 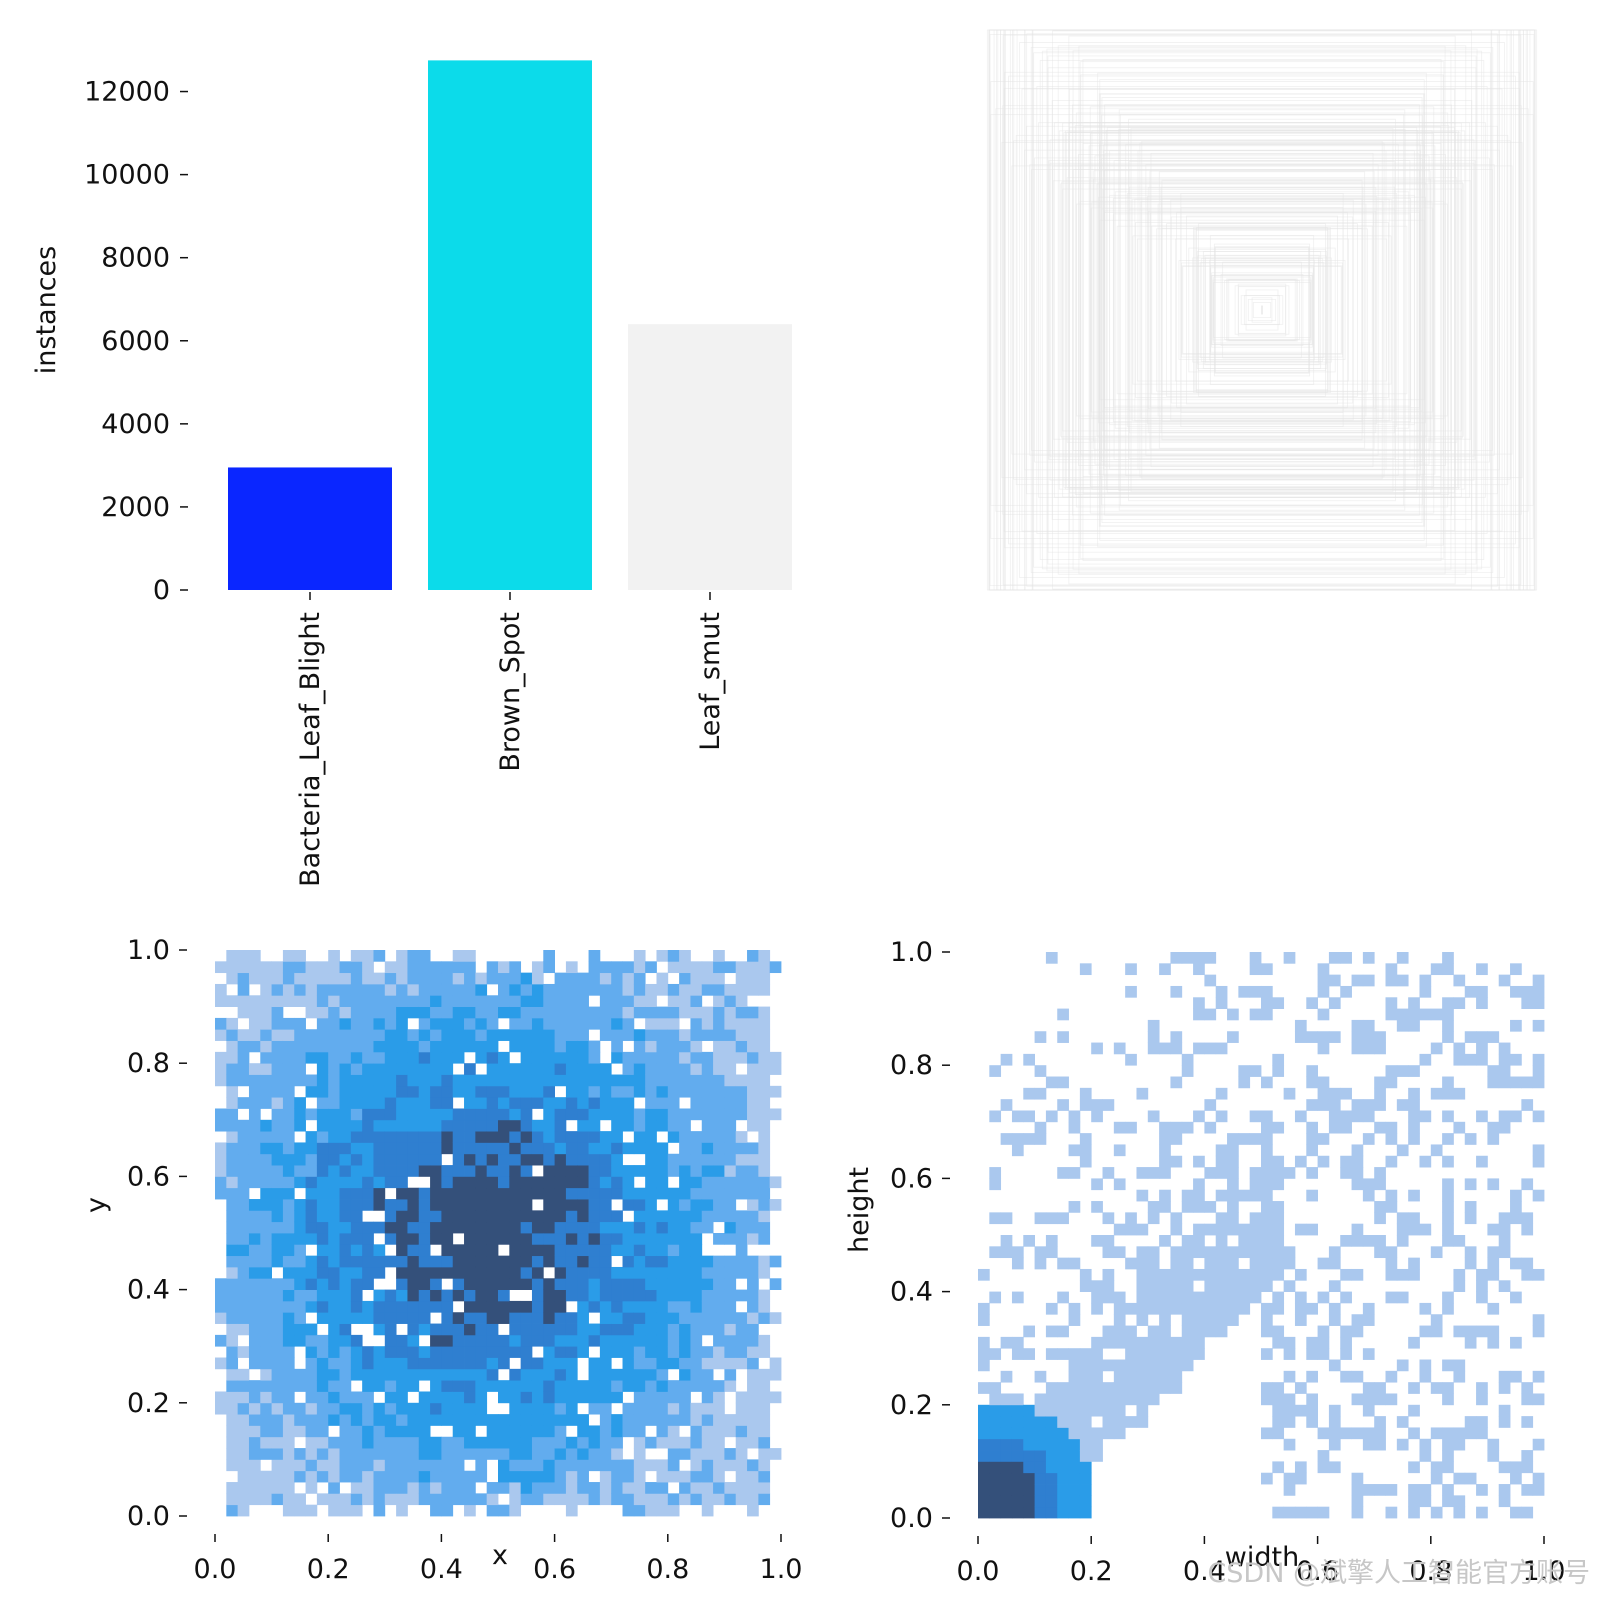 I want to click on x-tick-label: 0.6, so click(x=1317, y=1571).